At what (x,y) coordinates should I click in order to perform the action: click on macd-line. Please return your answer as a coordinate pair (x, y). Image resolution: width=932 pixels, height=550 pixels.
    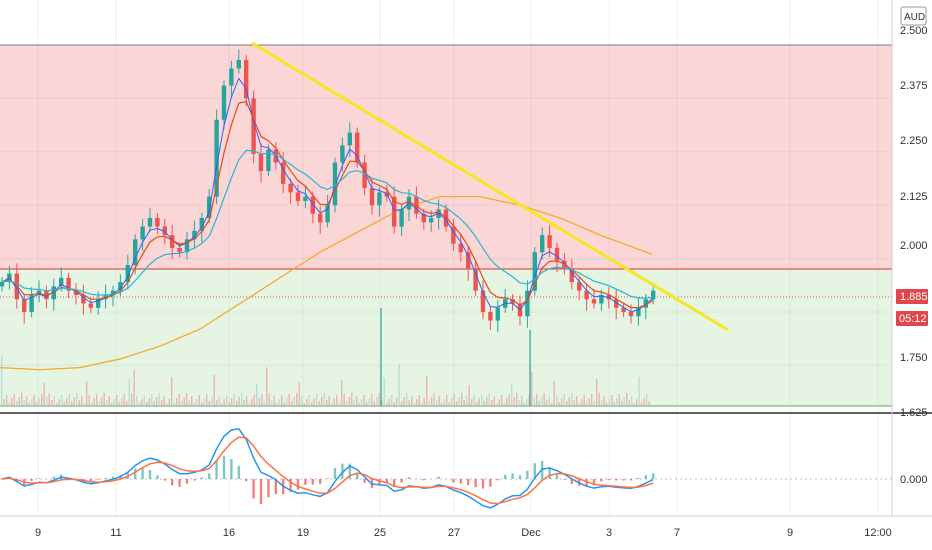
    Looking at the image, I should click on (327, 468).